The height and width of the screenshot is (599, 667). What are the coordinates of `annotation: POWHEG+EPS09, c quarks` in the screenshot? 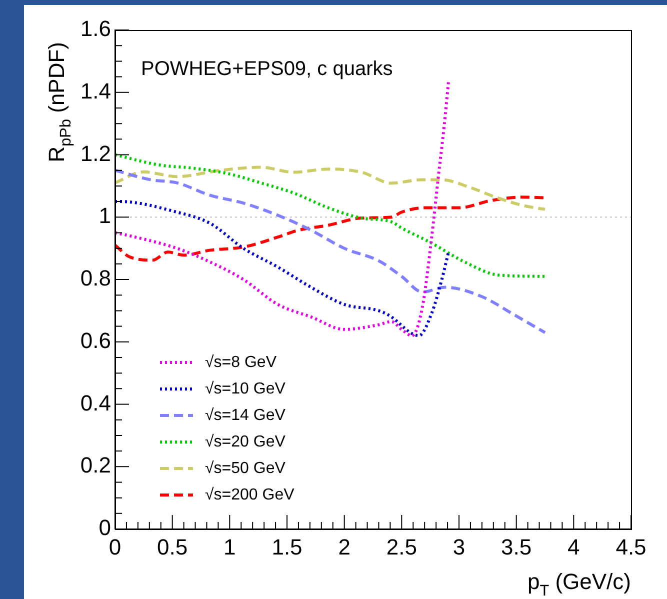 It's located at (267, 69).